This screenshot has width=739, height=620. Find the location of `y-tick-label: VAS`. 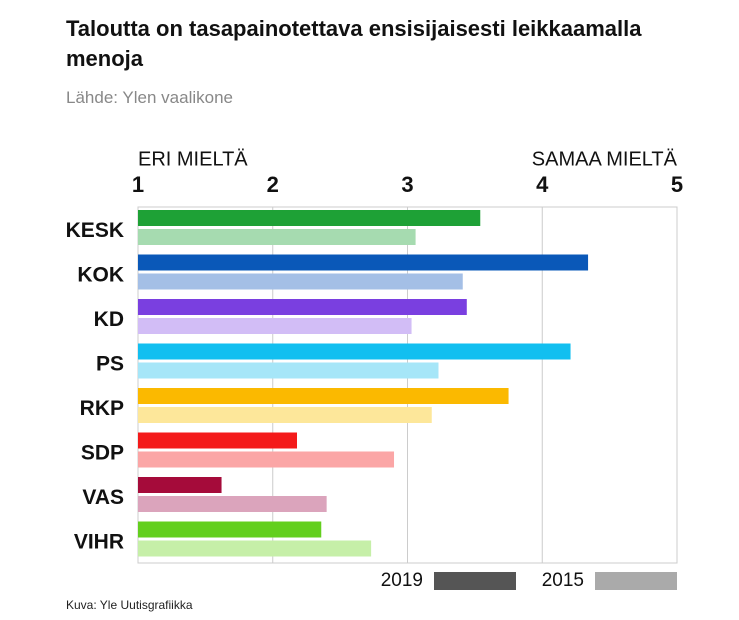

y-tick-label: VAS is located at coordinates (103, 497).